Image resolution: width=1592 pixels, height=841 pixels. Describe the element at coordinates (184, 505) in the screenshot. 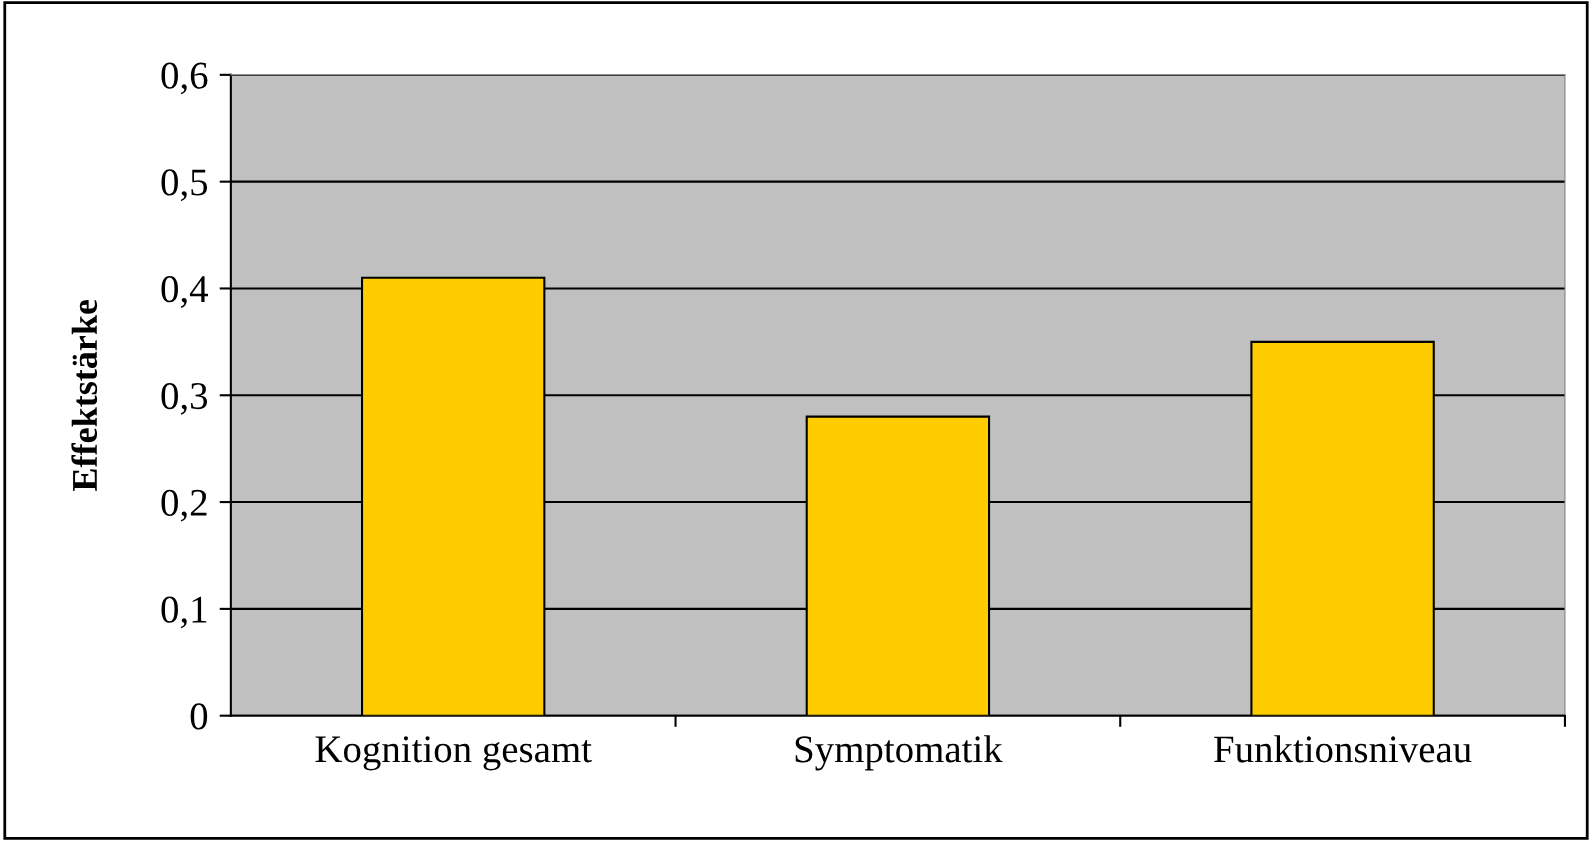

I see `y-tick-label: 0,2` at that location.